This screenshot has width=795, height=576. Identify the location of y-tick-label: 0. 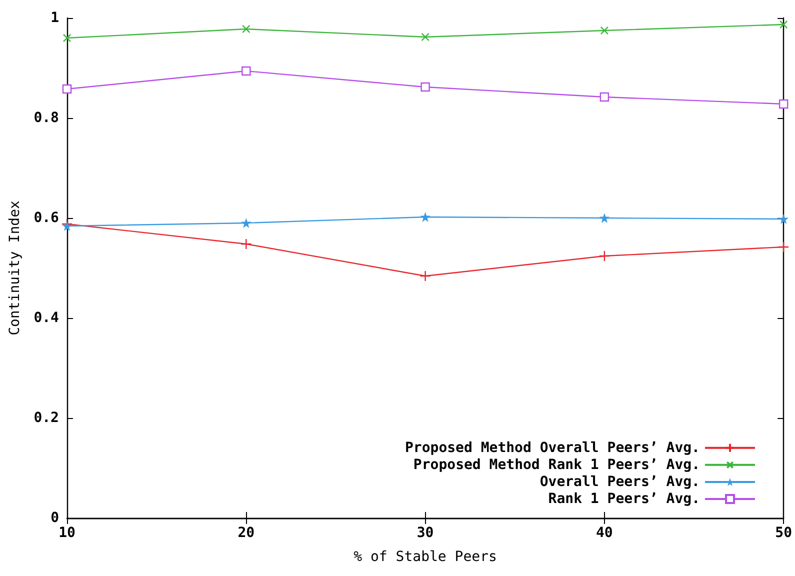
(54, 518).